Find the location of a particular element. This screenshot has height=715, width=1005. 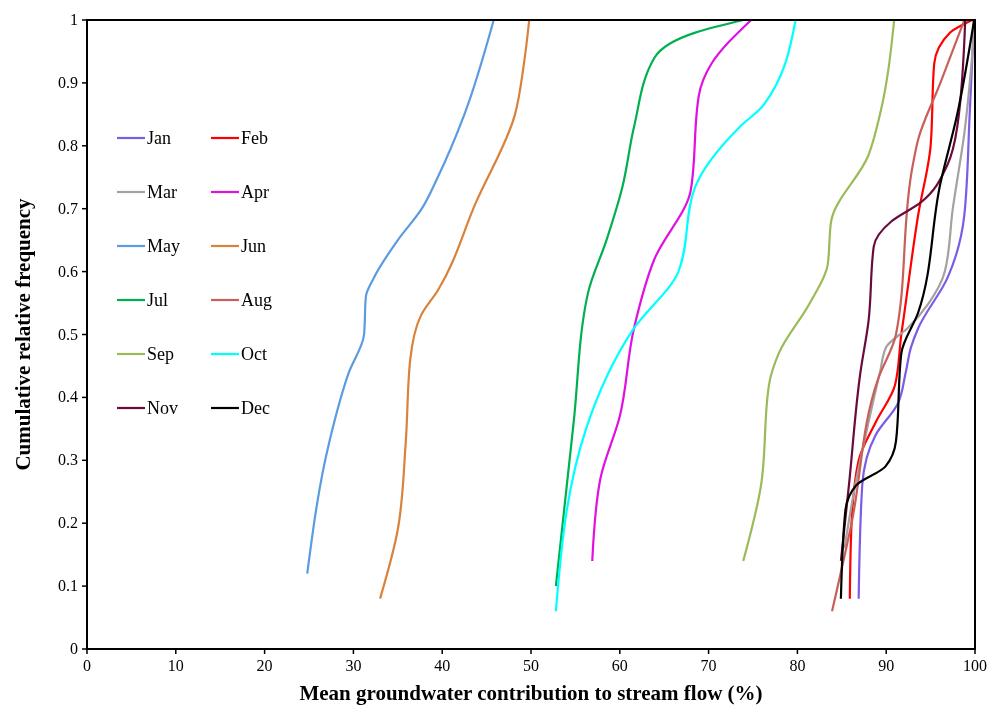

legend-label: Jun is located at coordinates (254, 246).